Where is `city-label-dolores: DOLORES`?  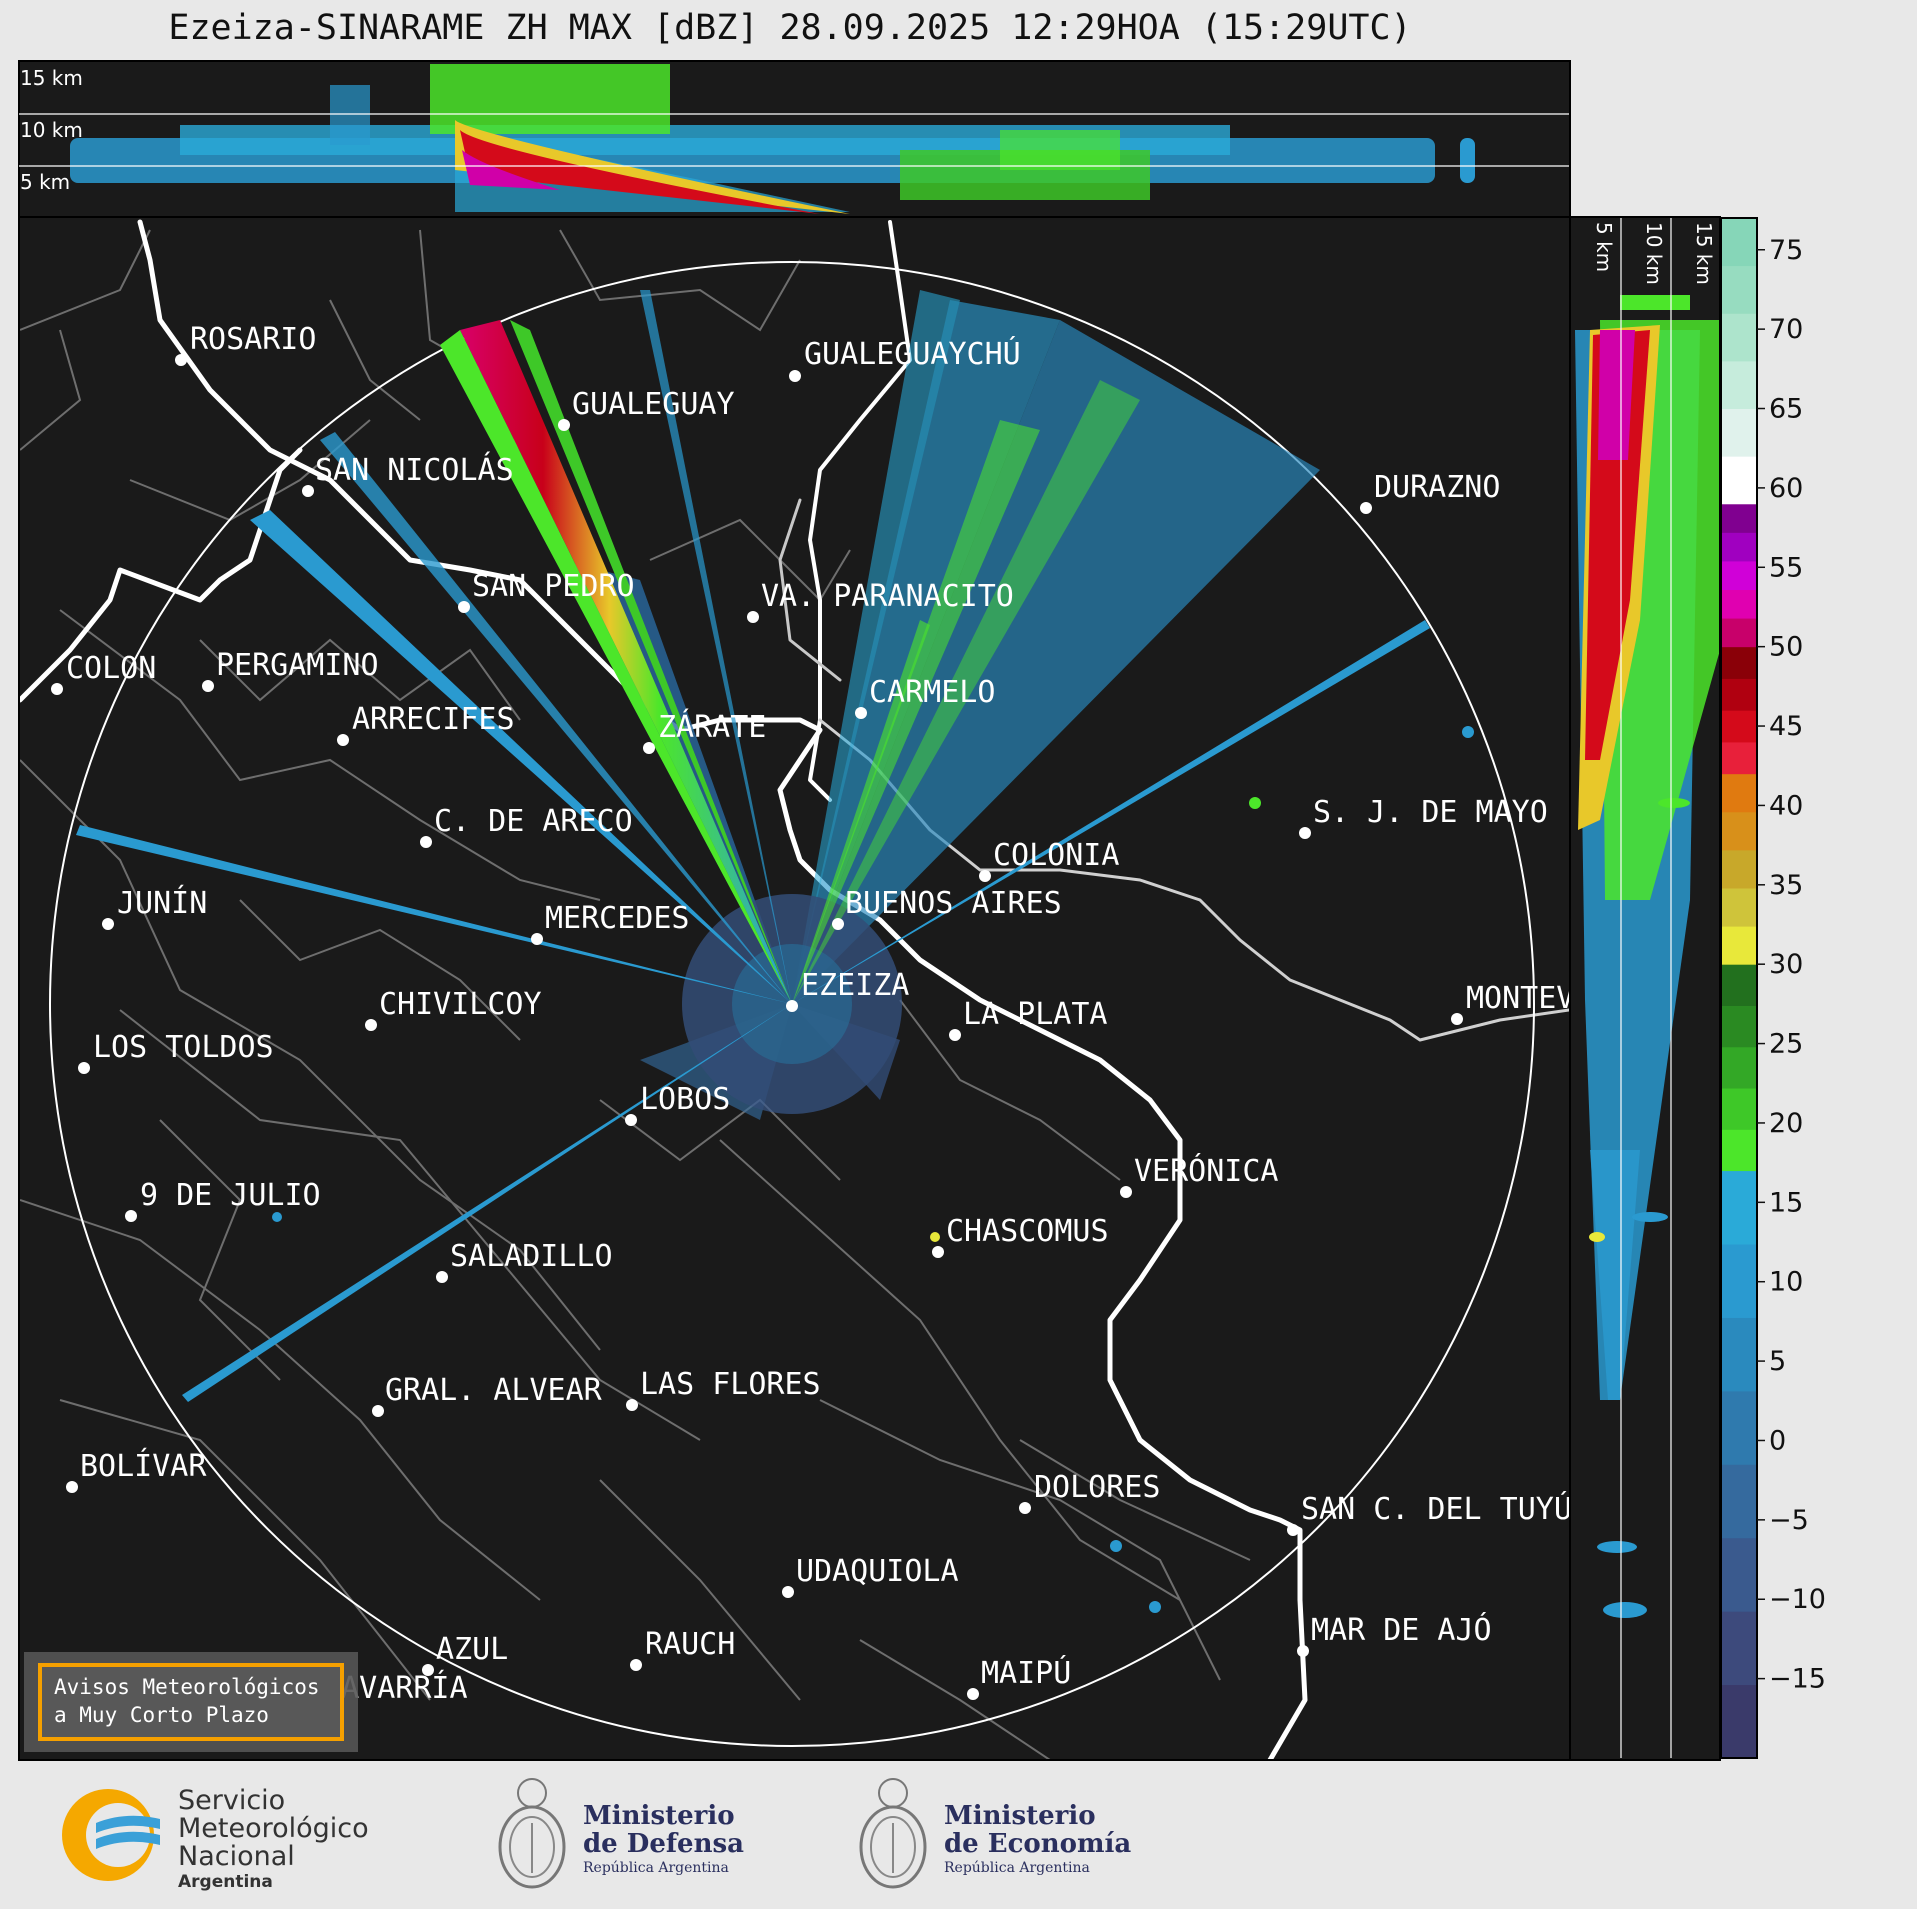
city-label-dolores: DOLORES is located at coordinates (1097, 1487).